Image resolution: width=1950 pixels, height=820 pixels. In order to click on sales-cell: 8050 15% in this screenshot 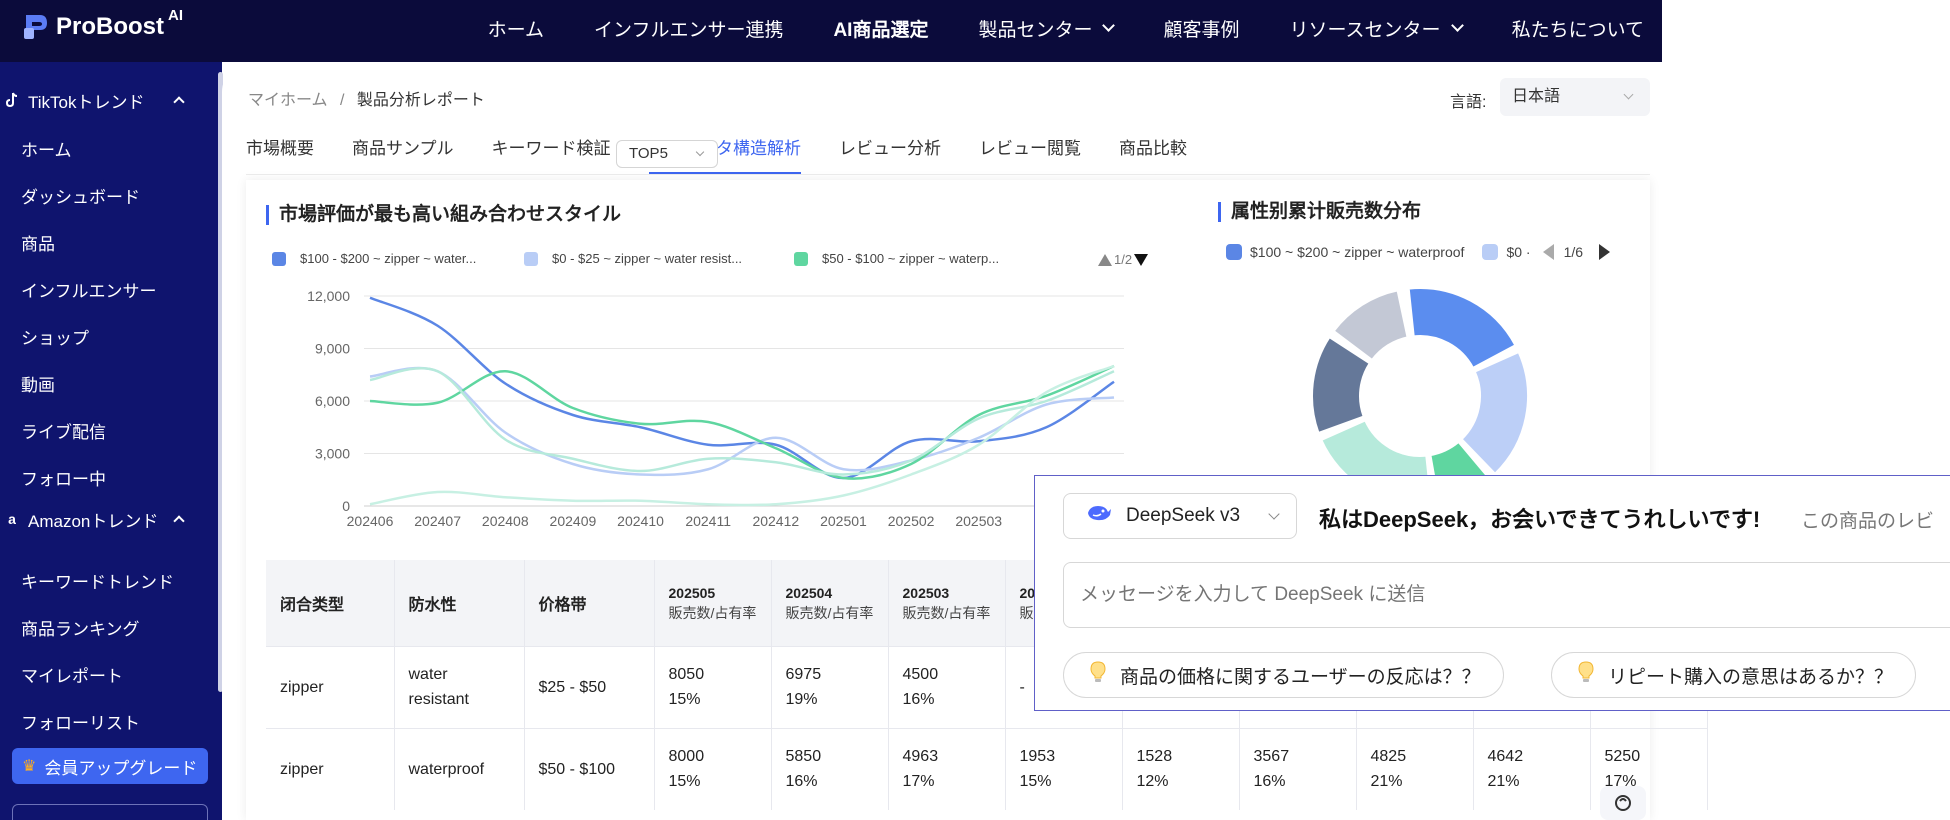, I will do `click(713, 686)`.